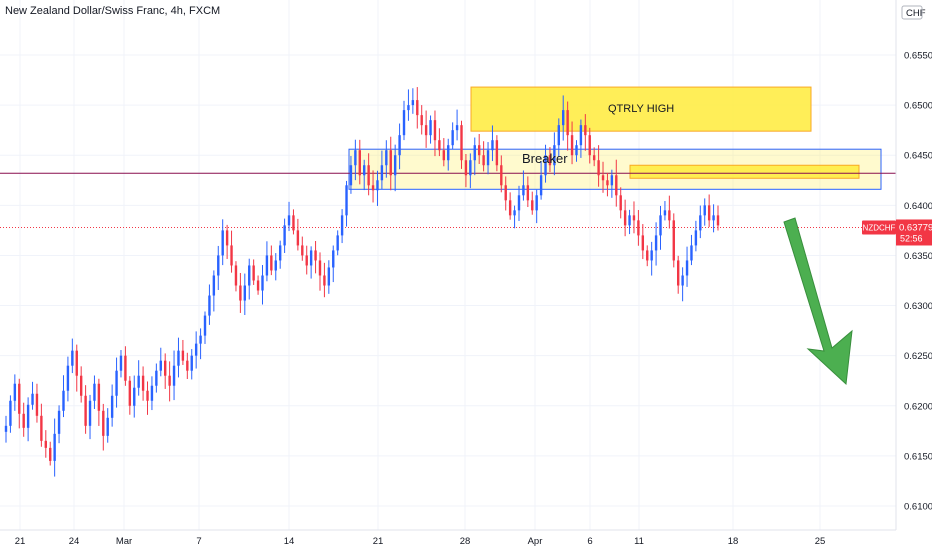 The width and height of the screenshot is (932, 550). I want to click on symbol-tag-text: NZDCHF, so click(879, 227).